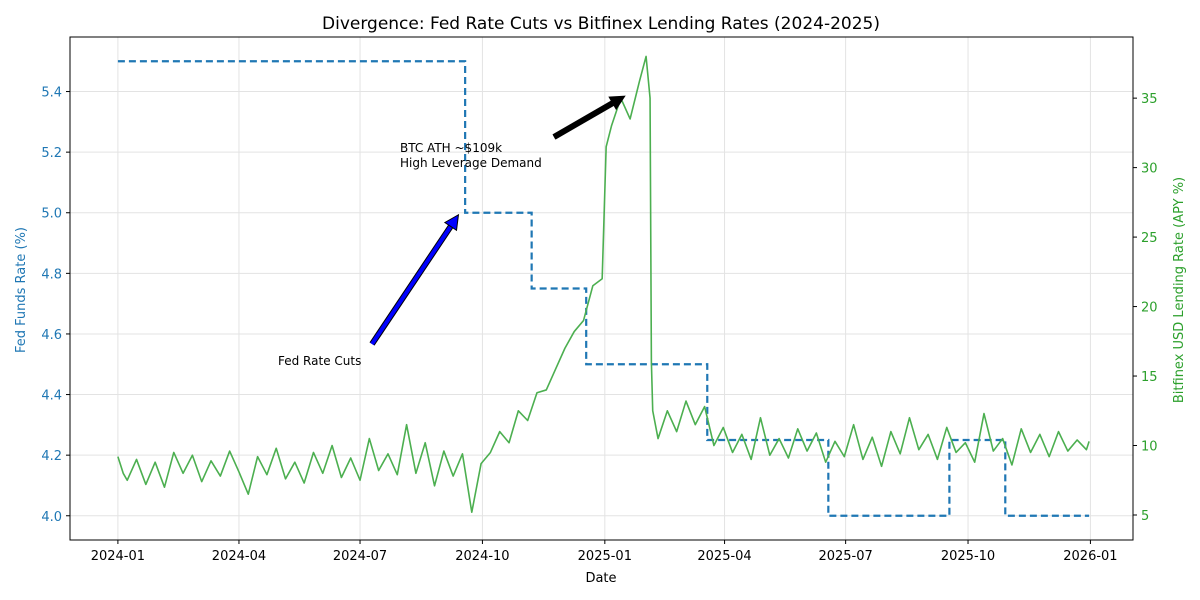 The image size is (1200, 600). Describe the element at coordinates (51, 153) in the screenshot. I see `left-tick-label: 5.2` at that location.